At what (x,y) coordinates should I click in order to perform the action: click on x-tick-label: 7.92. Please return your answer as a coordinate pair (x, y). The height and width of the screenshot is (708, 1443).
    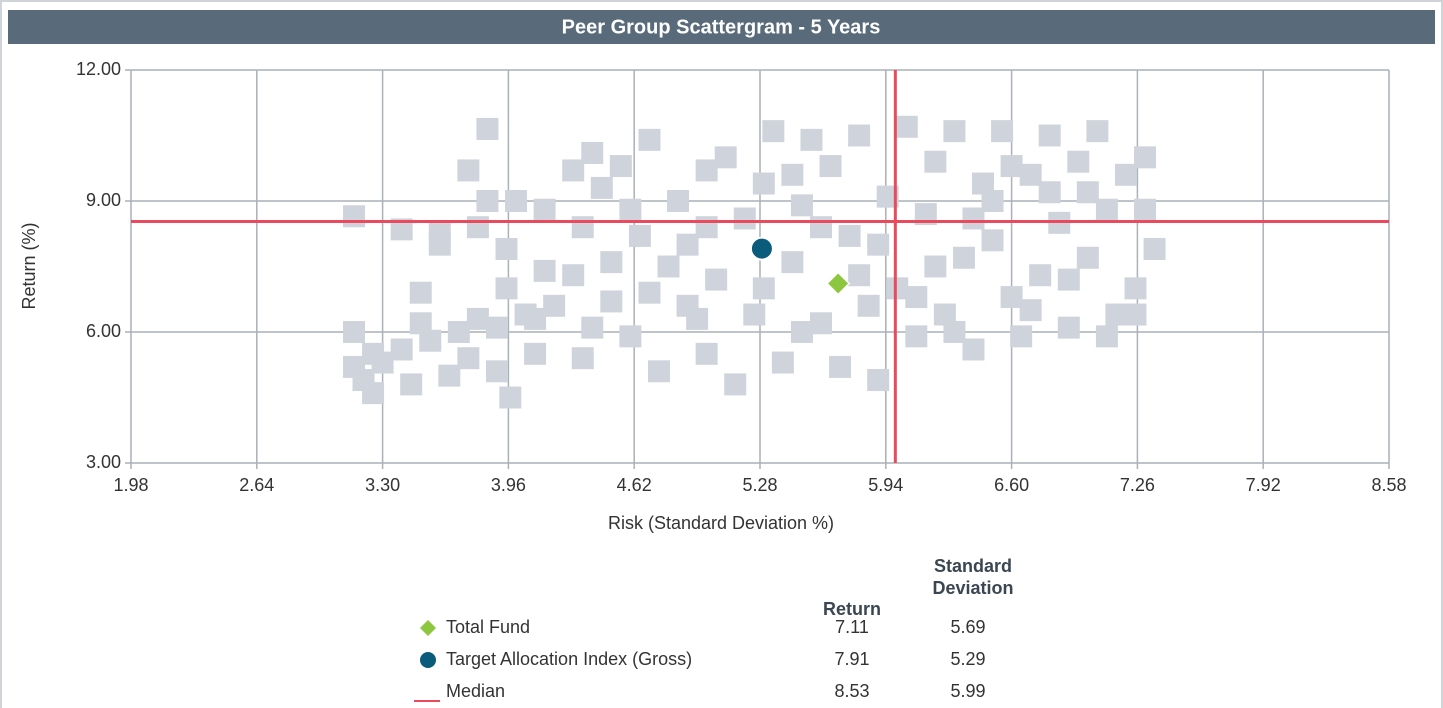
    Looking at the image, I should click on (1263, 485).